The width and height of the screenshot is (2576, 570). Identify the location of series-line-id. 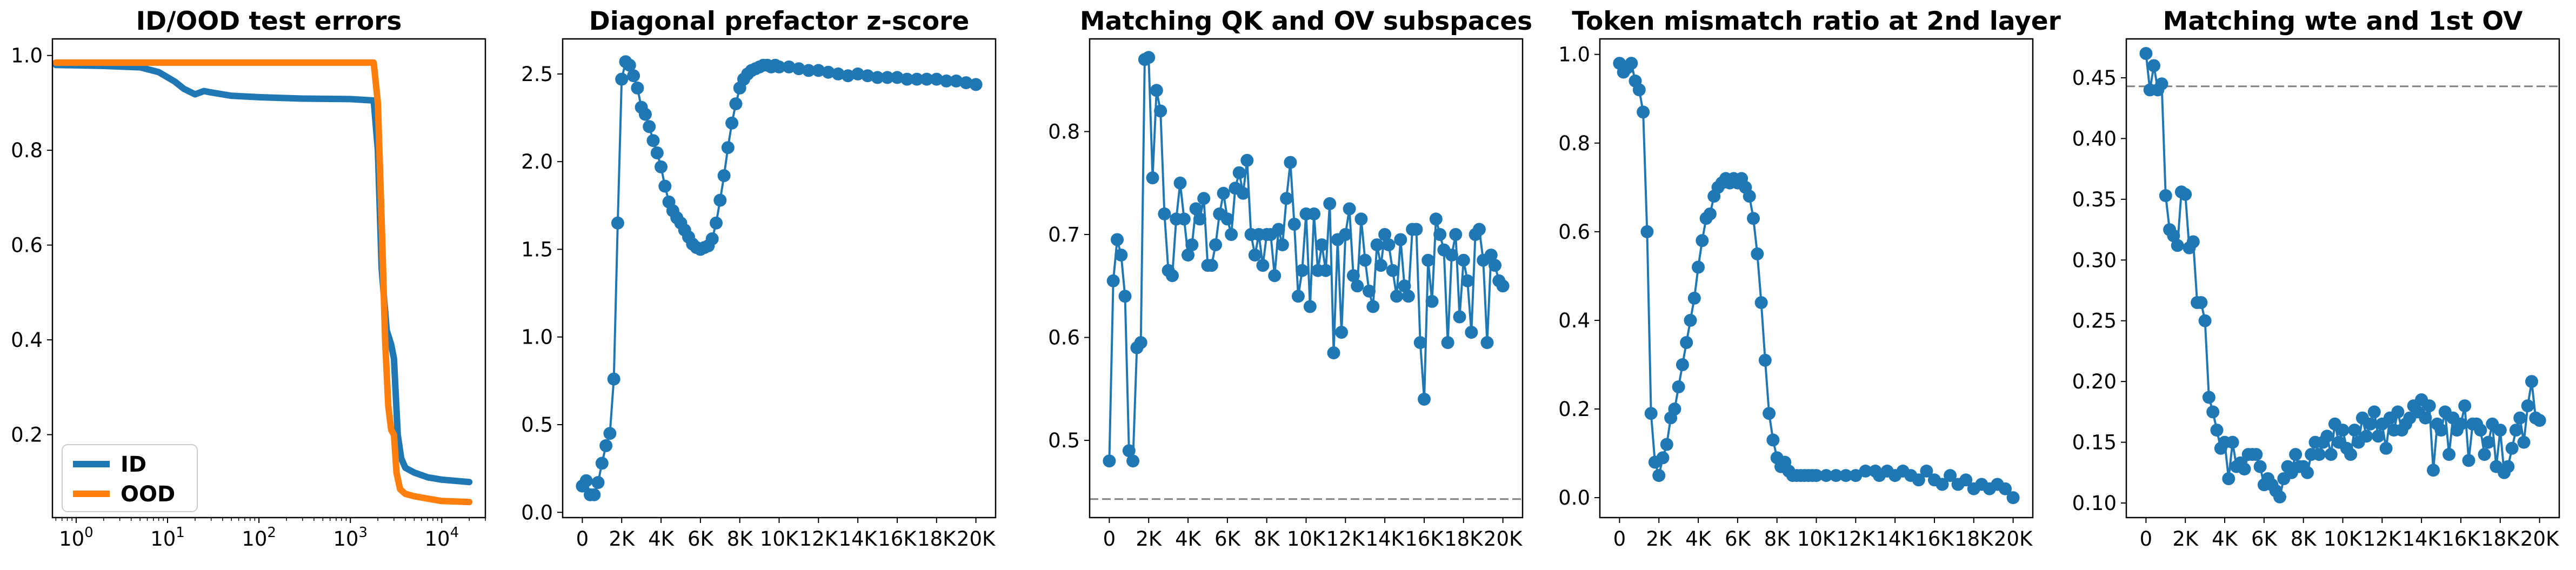
(262, 274).